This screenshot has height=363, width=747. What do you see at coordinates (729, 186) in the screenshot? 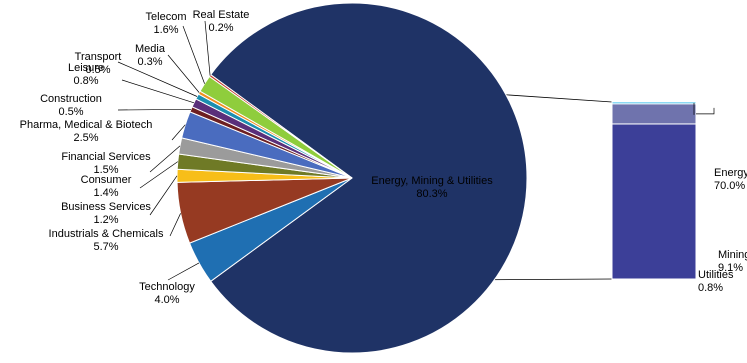
I see `segment-label-energy-value: 70.0%` at bounding box center [729, 186].